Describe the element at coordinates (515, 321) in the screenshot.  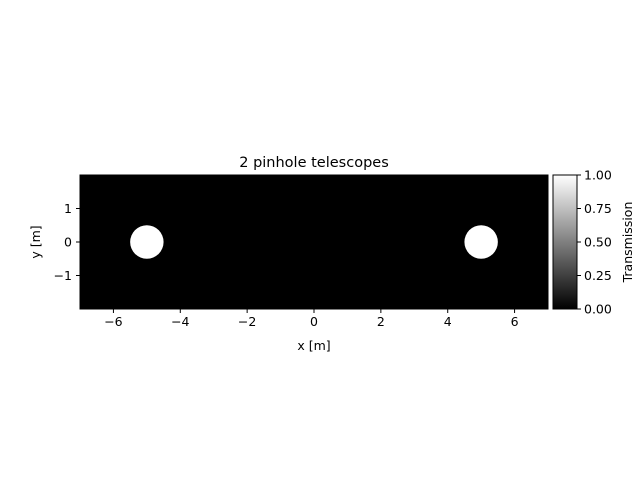
I see `x-tick-label: 6` at that location.